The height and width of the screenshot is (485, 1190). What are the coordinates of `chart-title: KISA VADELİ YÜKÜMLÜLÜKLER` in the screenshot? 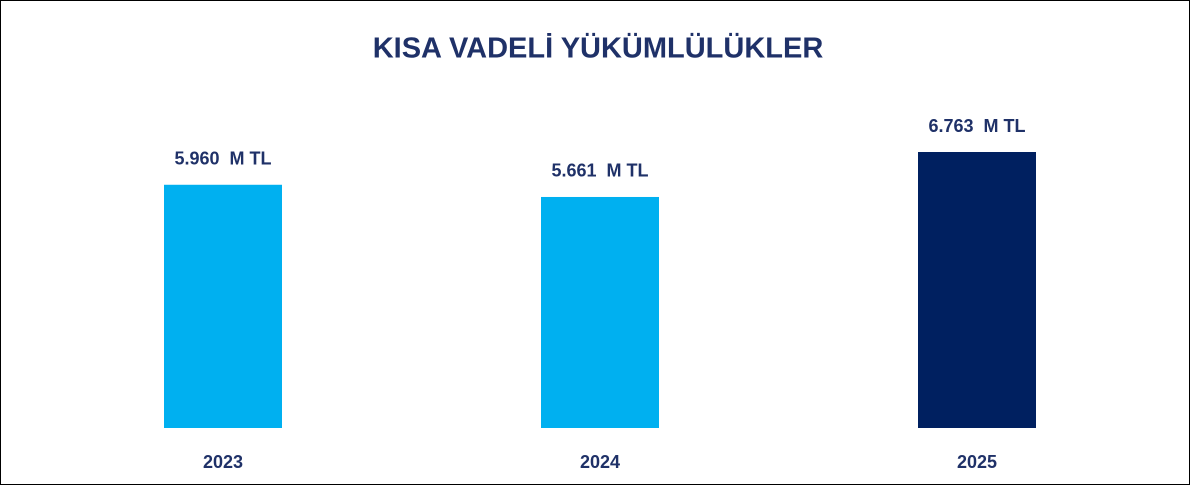 It's located at (598, 48).